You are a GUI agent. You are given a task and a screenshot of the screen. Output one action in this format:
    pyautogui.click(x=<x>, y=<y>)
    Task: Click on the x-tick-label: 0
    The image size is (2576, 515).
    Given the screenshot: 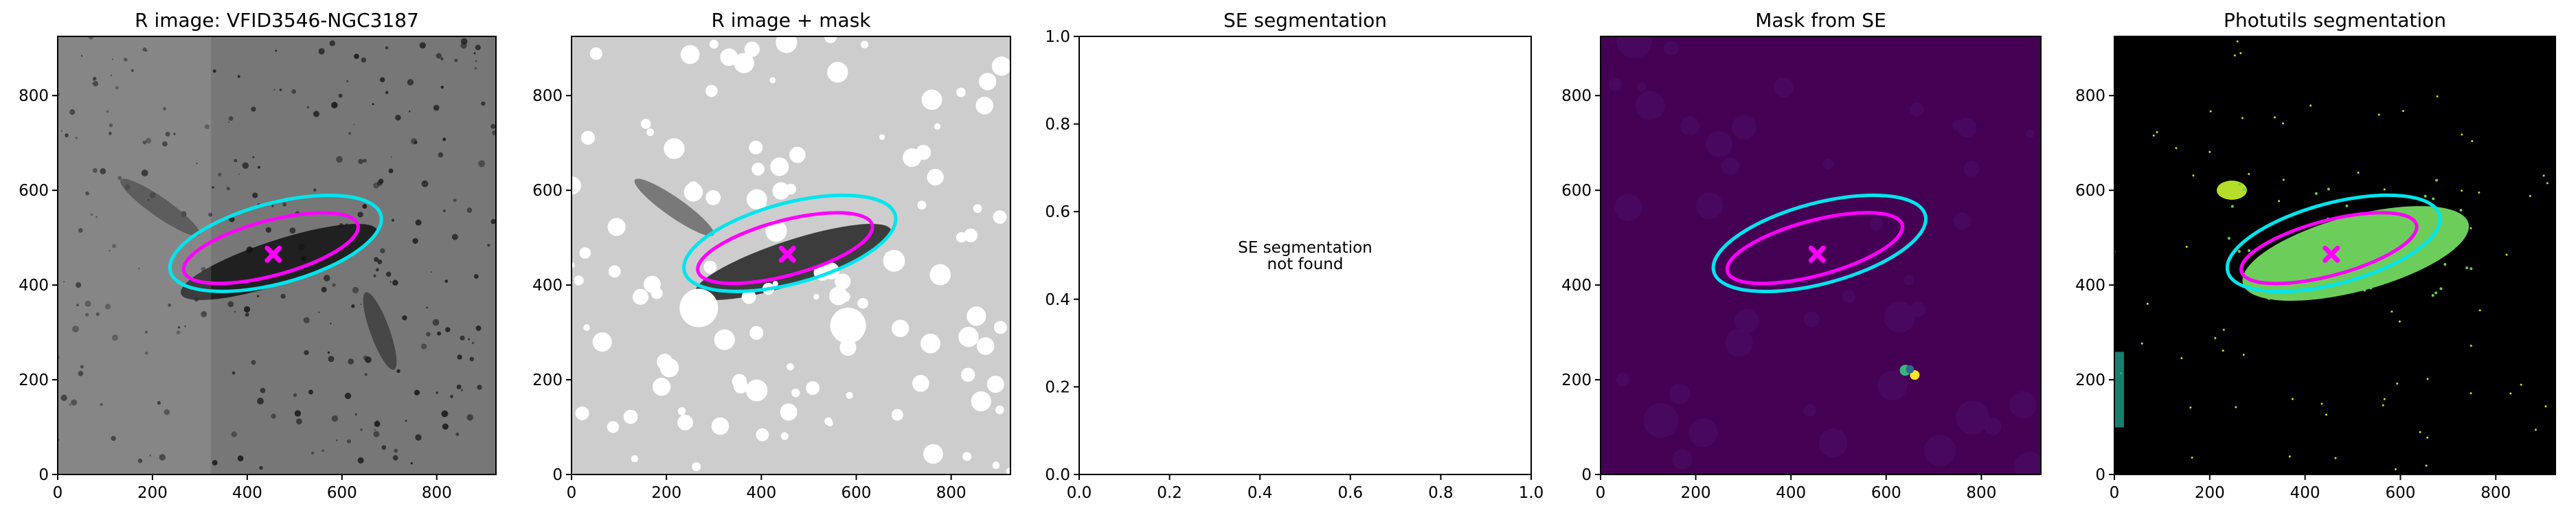 What is the action you would take?
    pyautogui.click(x=572, y=493)
    